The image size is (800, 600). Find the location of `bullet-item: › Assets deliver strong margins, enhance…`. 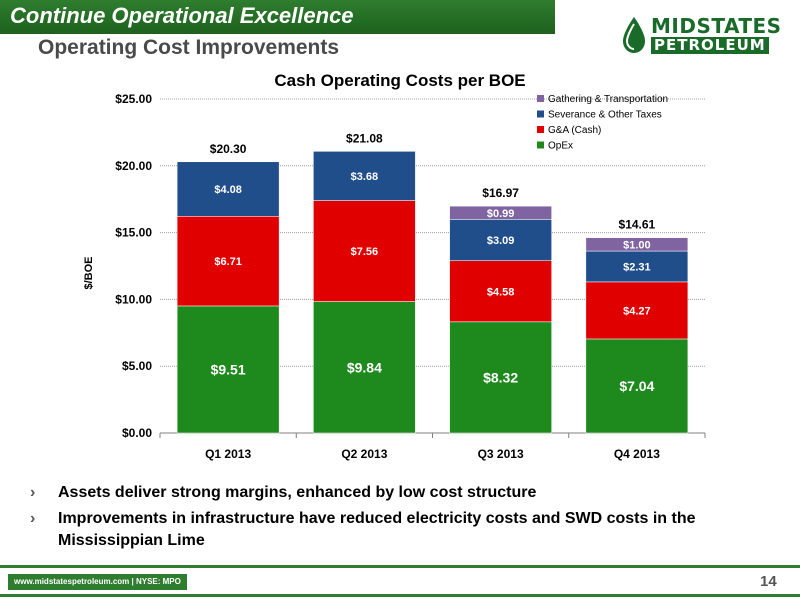

bullet-item: › Assets deliver strong margins, enhance… is located at coordinates (400, 493).